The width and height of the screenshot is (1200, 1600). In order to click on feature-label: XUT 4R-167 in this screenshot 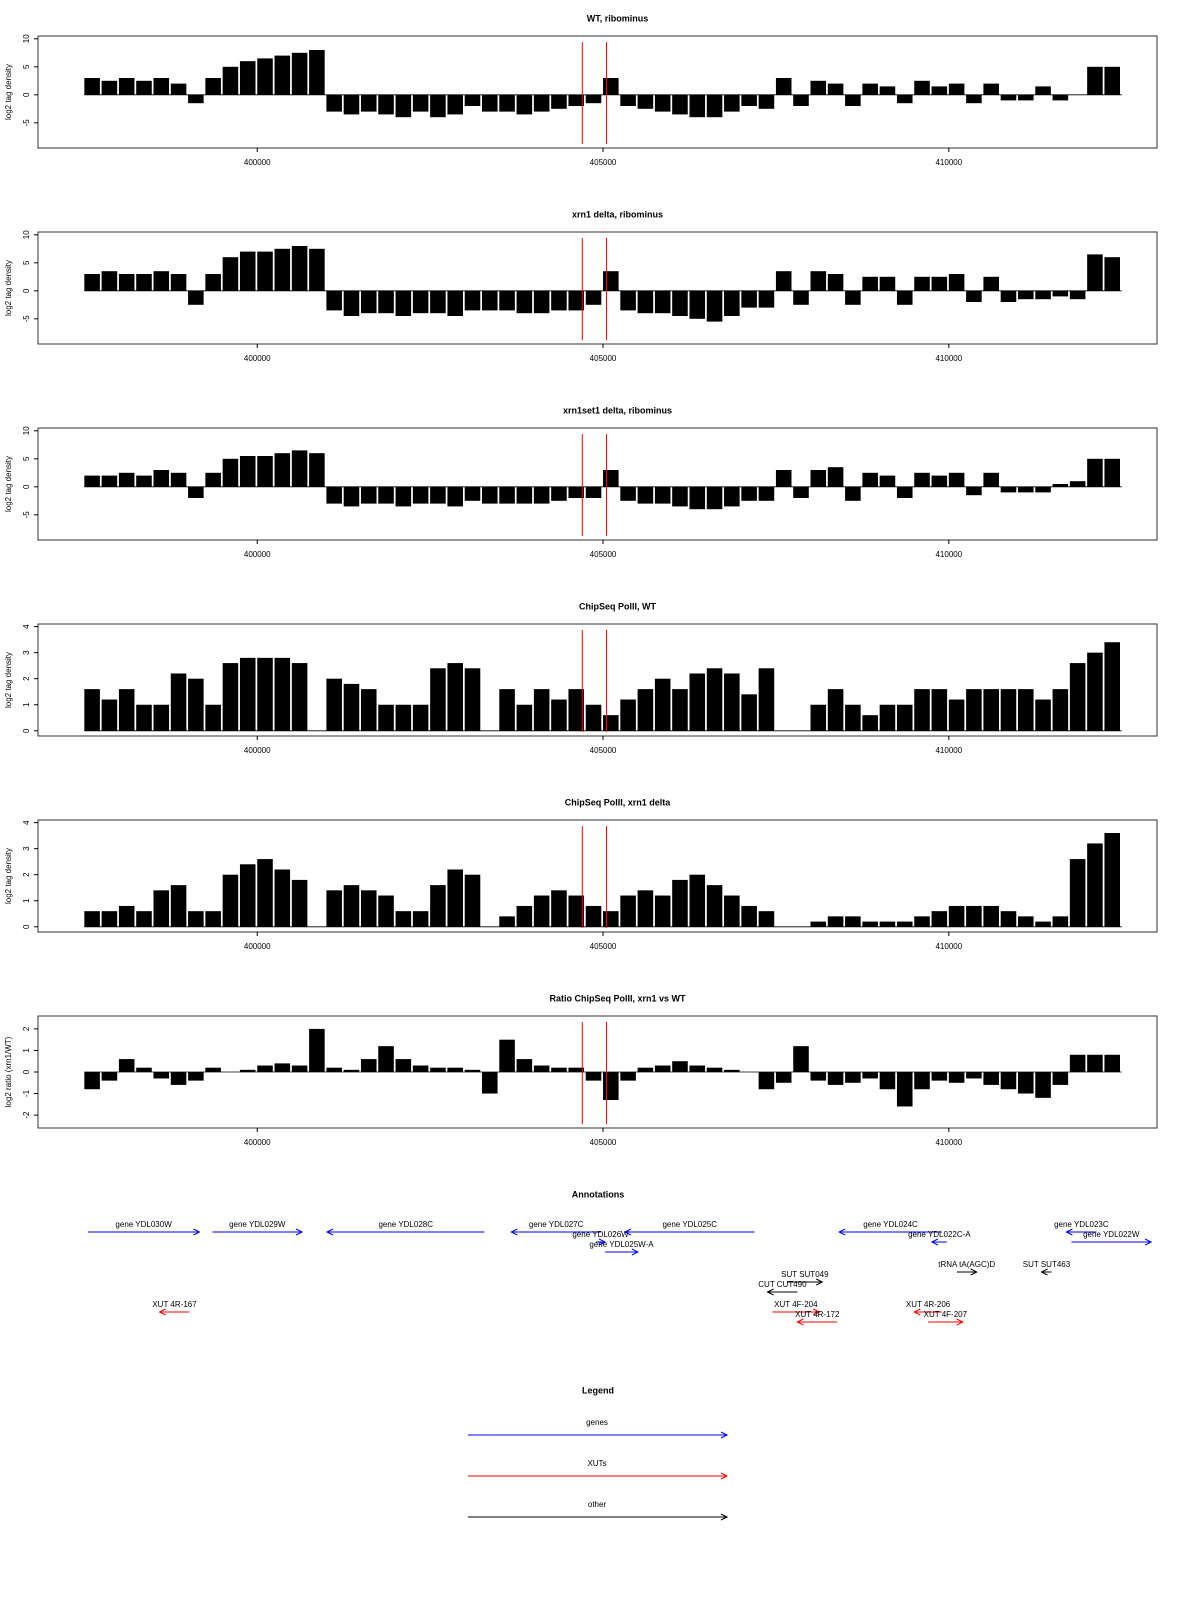, I will do `click(174, 1304)`.